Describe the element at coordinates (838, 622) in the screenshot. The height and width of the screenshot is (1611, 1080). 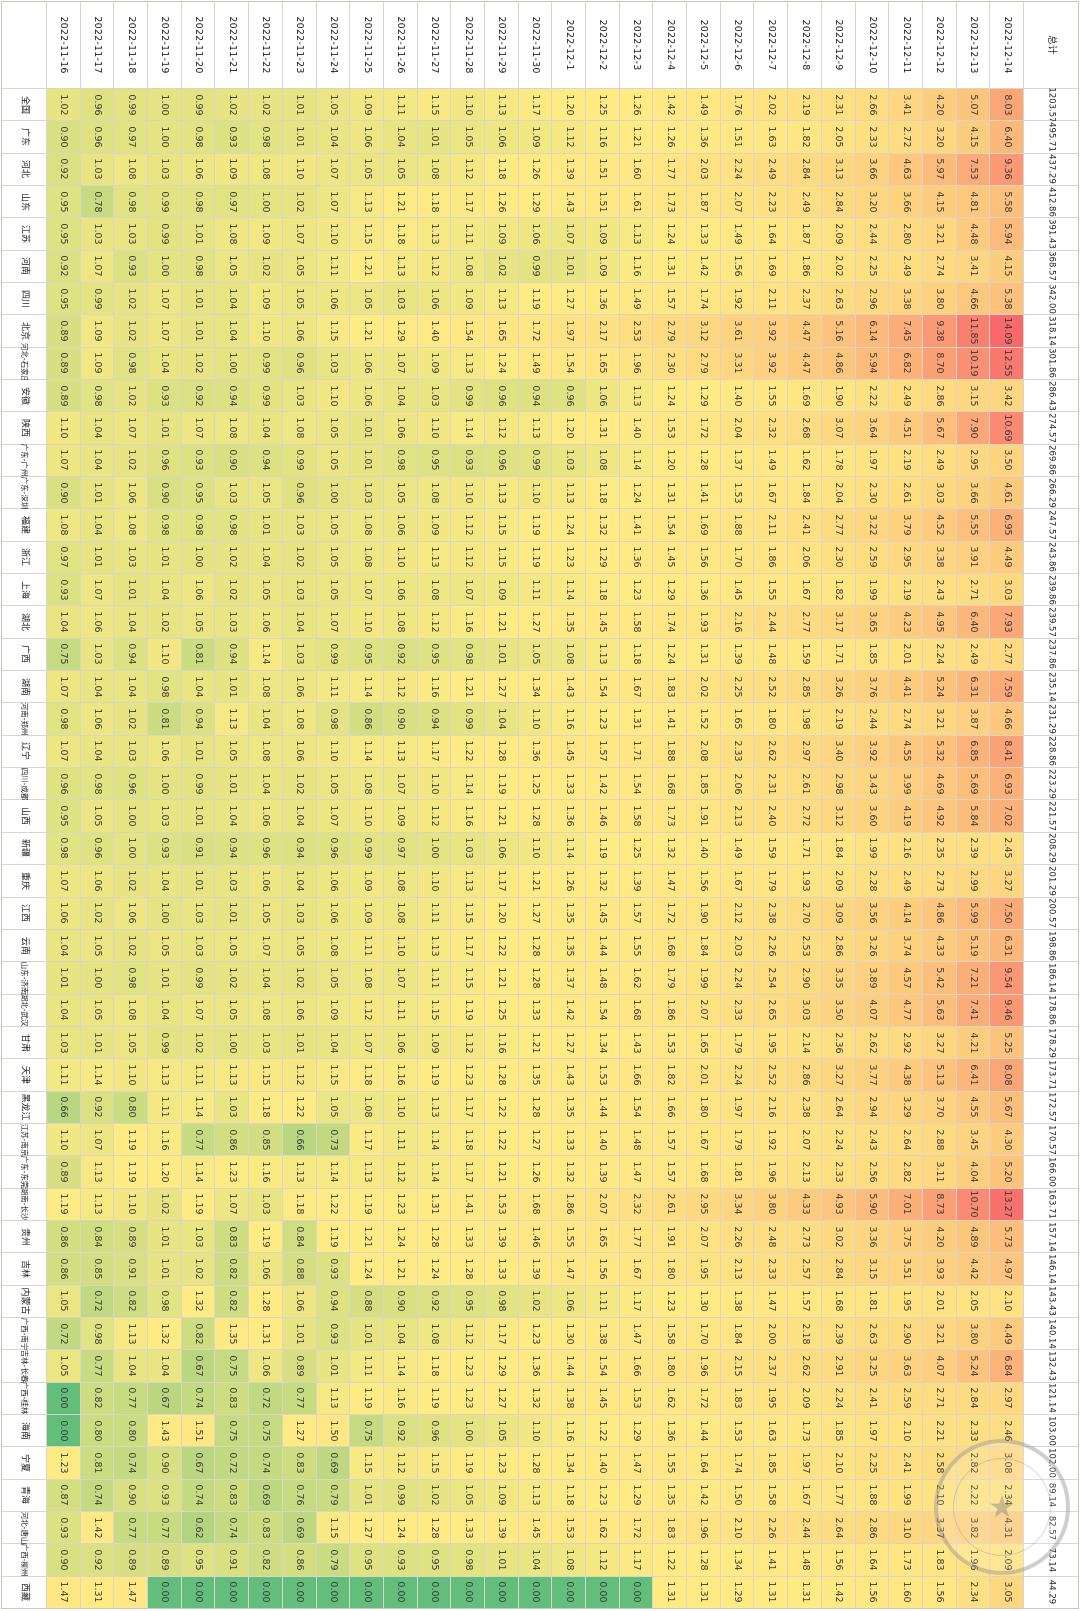
I see `value-cell: 3.17` at that location.